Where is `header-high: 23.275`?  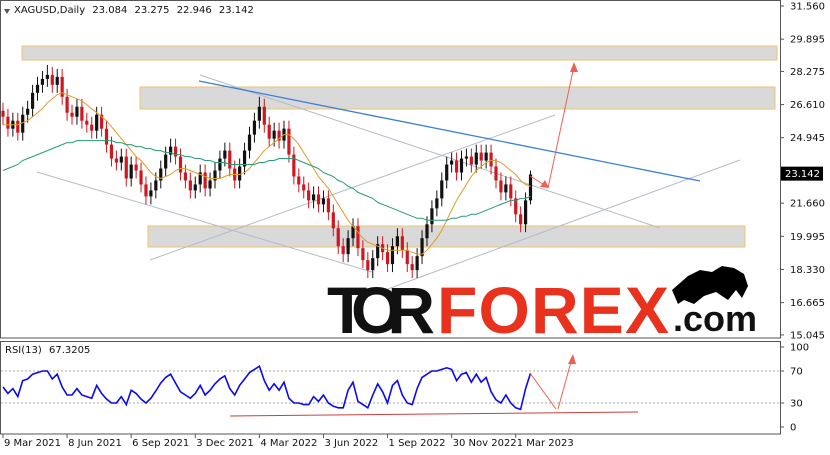 header-high: 23.275 is located at coordinates (152, 10).